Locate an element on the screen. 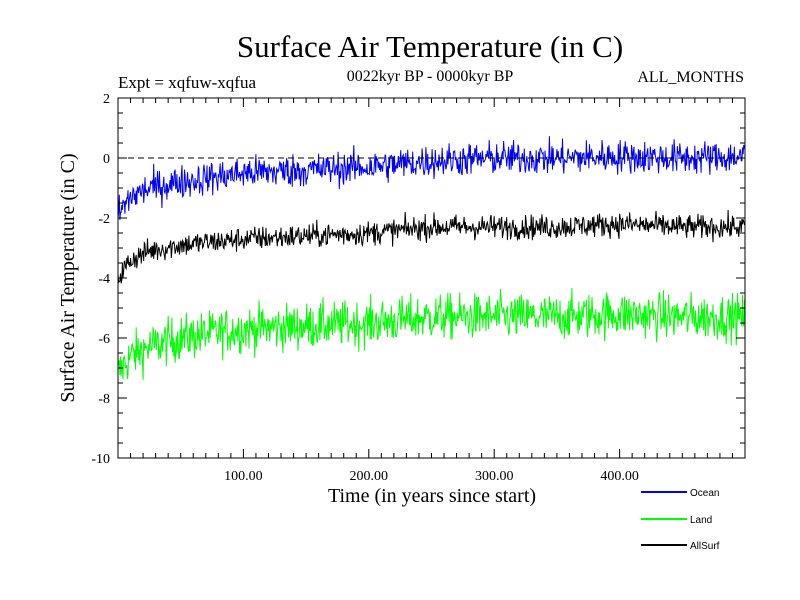 The width and height of the screenshot is (800, 600). y-tick-label: -4 is located at coordinates (104, 279).